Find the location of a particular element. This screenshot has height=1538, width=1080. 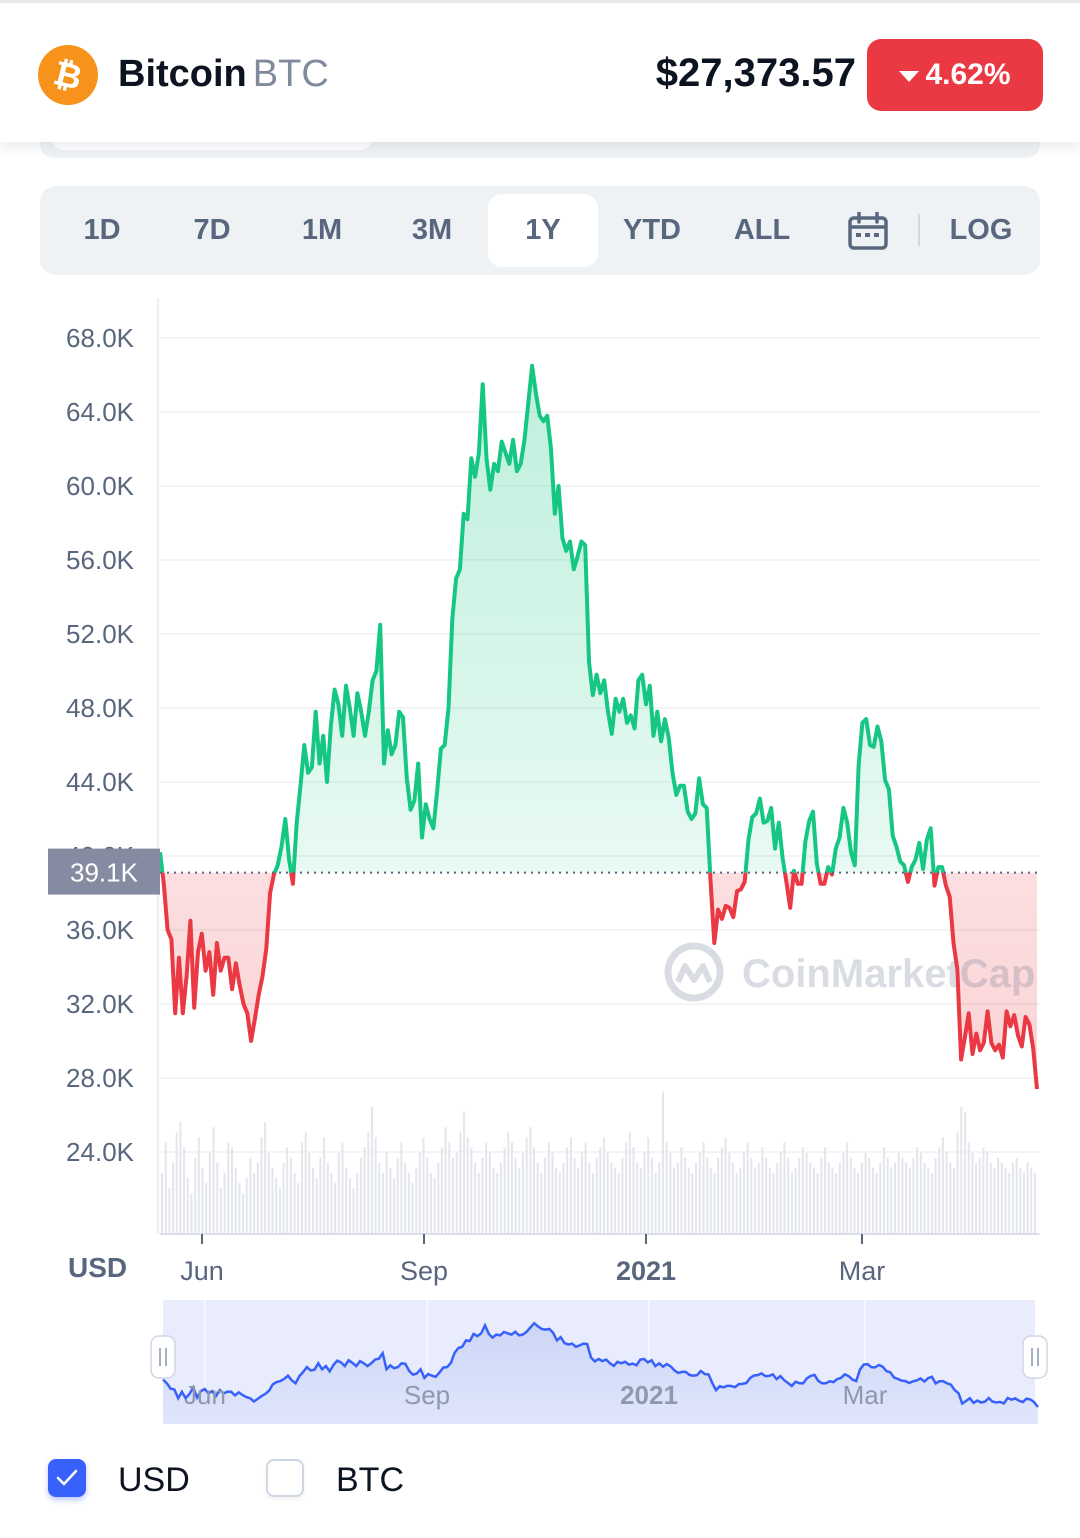

log-scale-button: LOG is located at coordinates (981, 230).